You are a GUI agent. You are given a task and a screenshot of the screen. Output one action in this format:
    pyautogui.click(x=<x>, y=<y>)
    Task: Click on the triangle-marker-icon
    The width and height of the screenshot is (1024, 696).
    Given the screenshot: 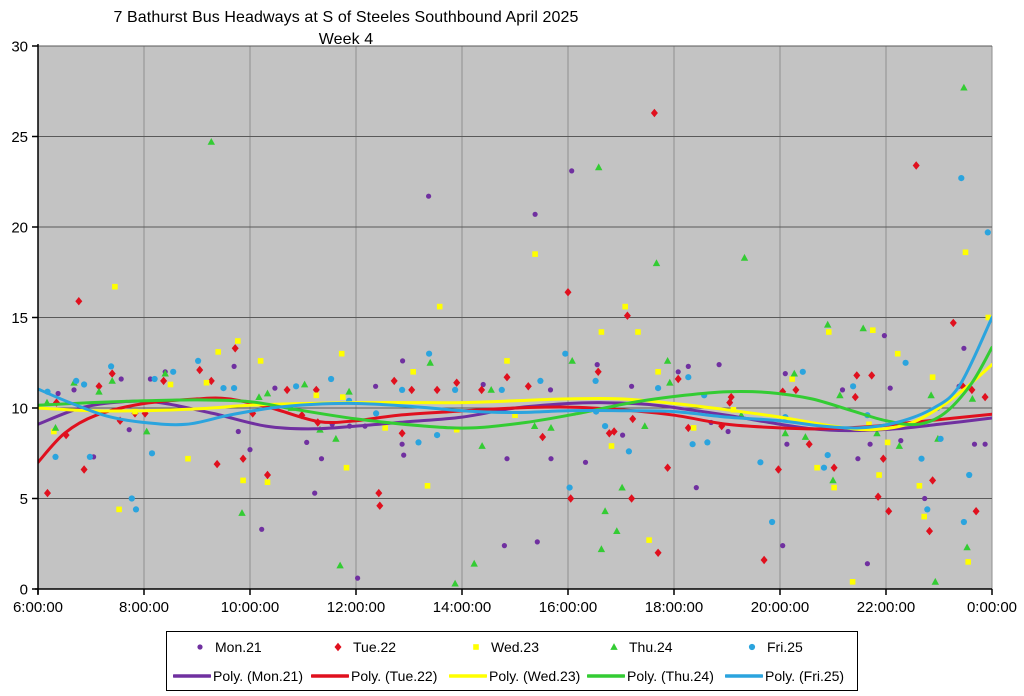 What is the action you would take?
    pyautogui.click(x=614, y=646)
    